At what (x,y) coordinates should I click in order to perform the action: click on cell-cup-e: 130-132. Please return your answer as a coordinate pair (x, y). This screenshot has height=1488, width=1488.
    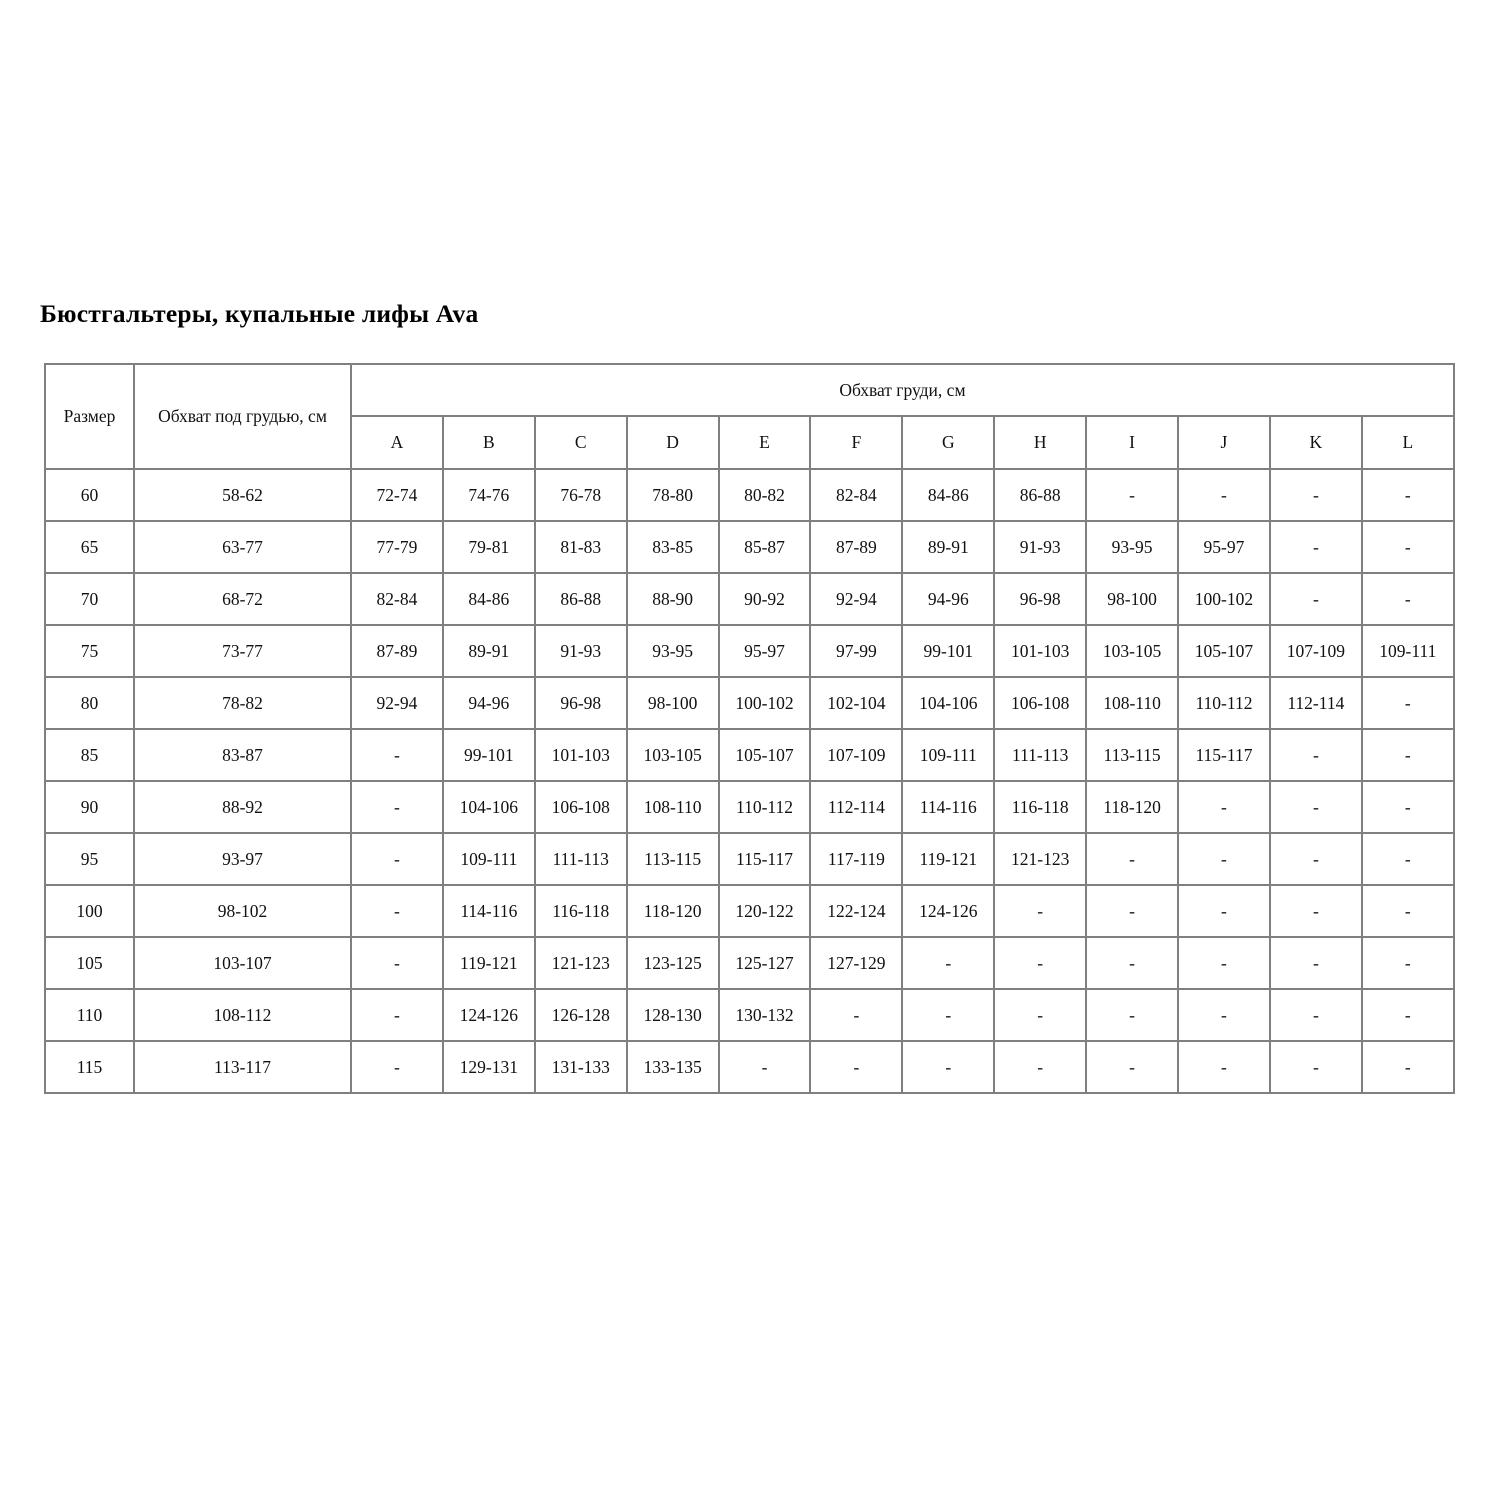
    Looking at the image, I should click on (764, 1015).